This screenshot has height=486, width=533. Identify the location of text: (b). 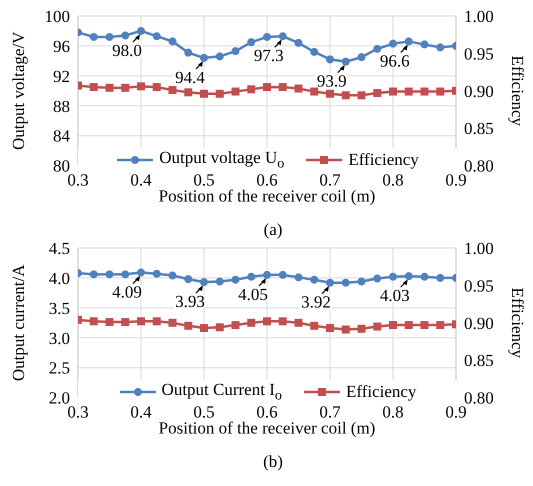
(273, 462).